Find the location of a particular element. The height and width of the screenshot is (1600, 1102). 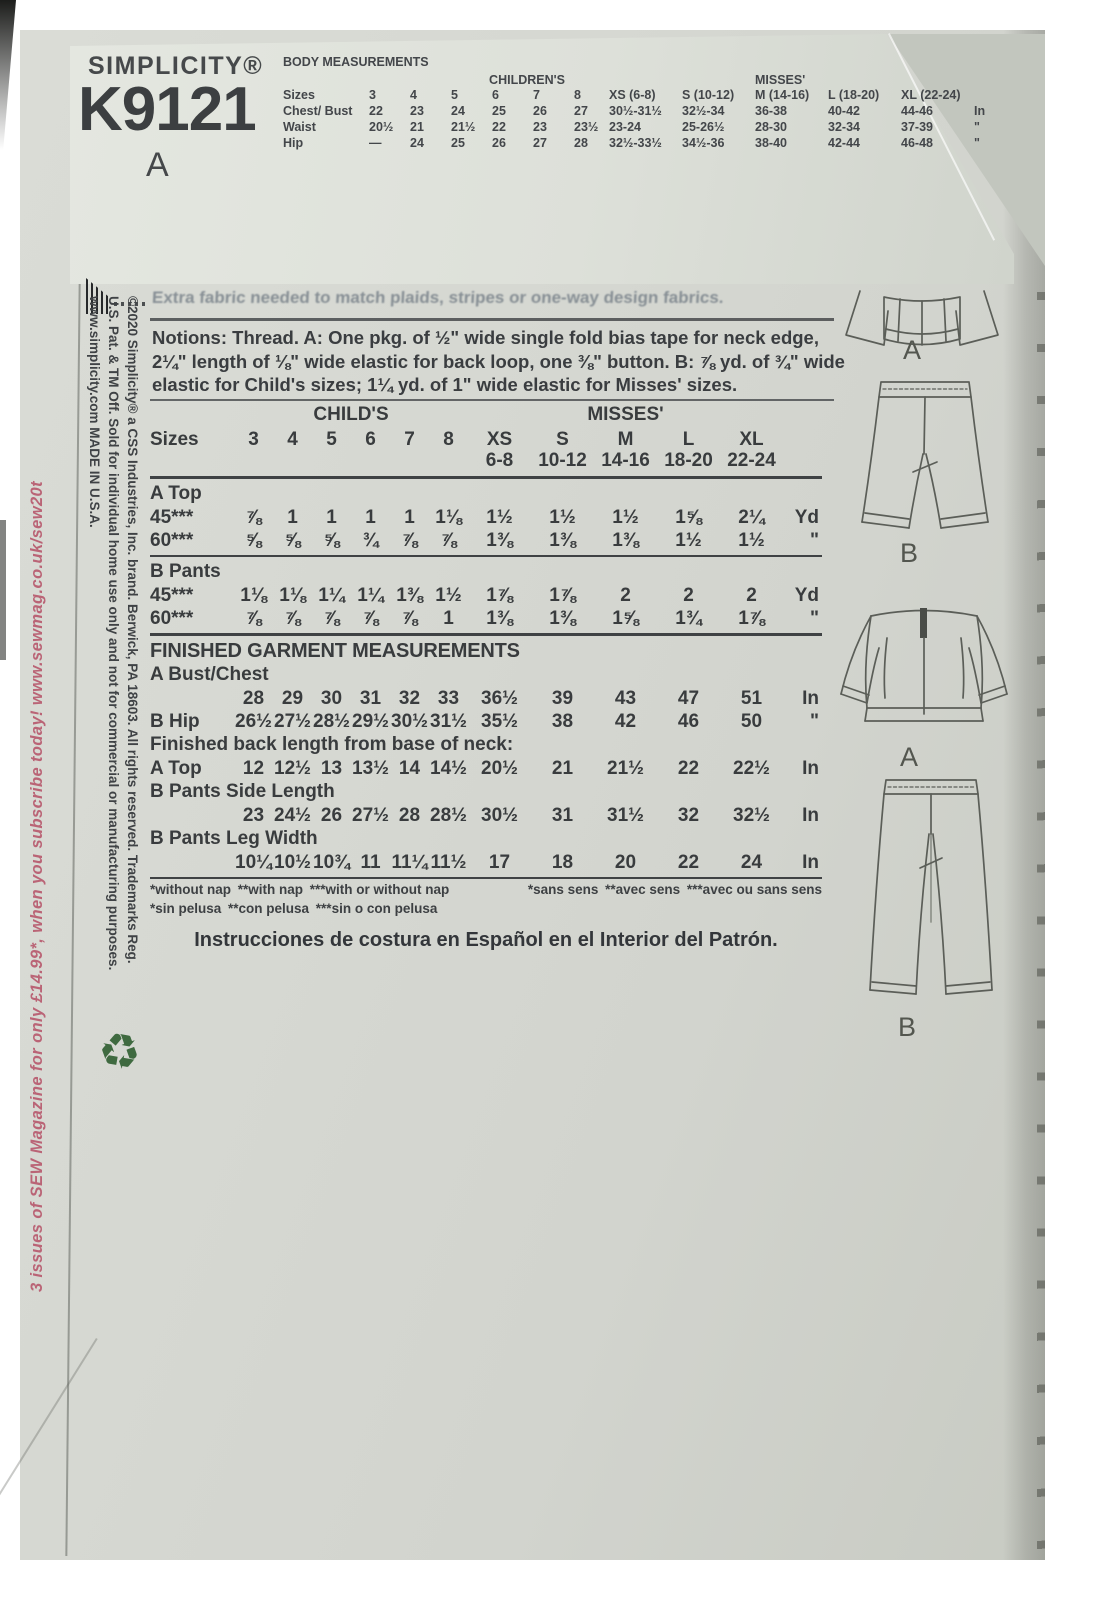

table-cell: 28-30 is located at coordinates (771, 127).